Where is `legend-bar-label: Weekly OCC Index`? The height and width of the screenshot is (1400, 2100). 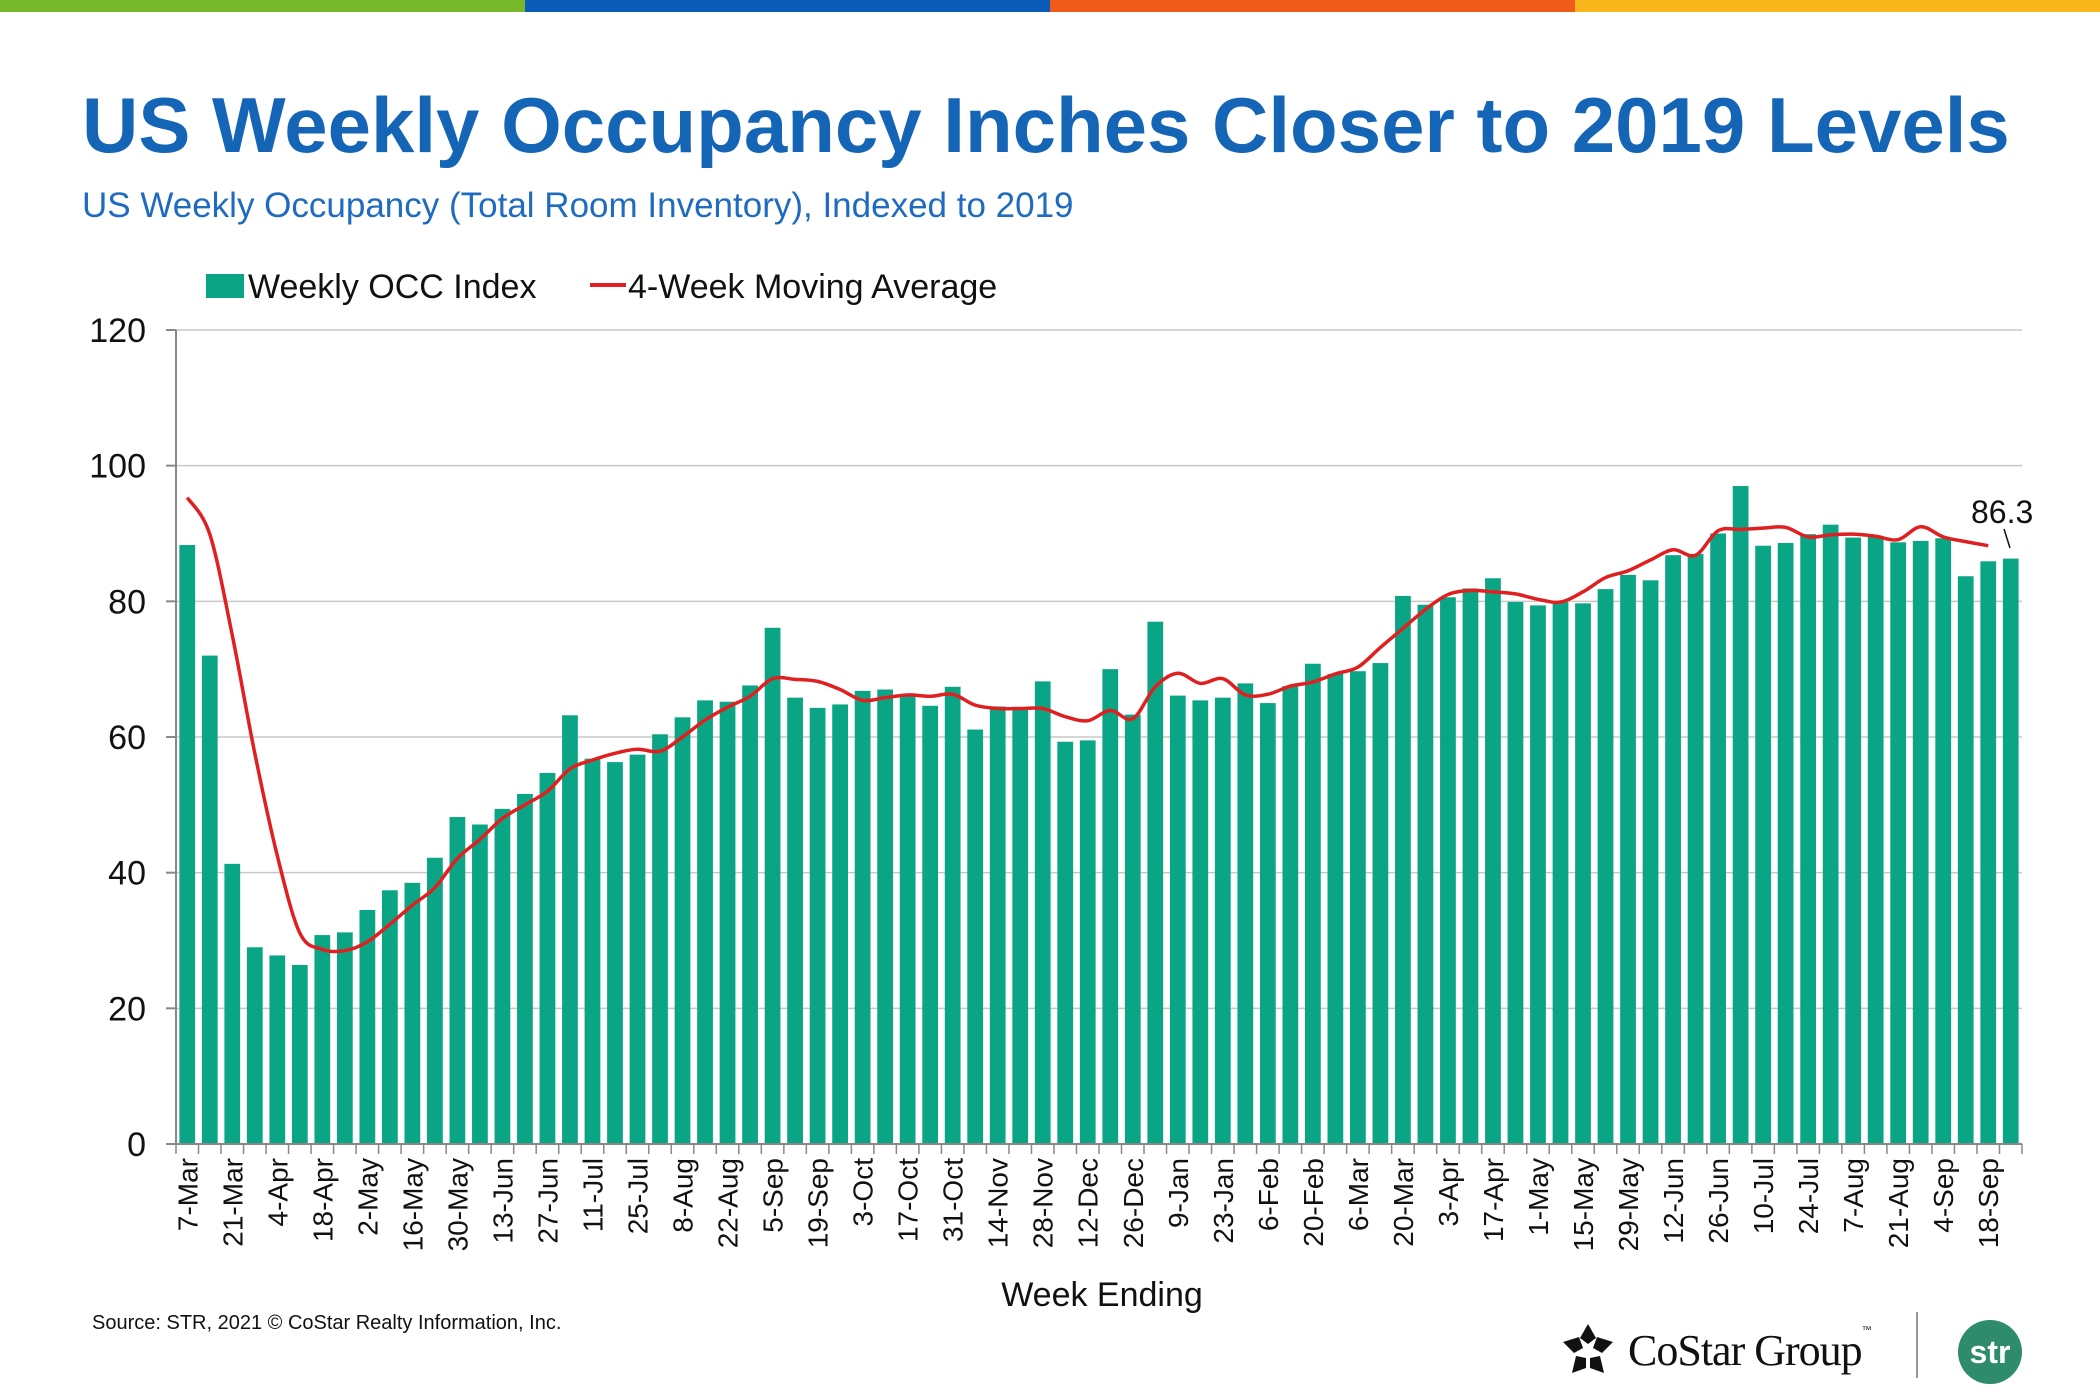
legend-bar-label: Weekly OCC Index is located at coordinates (392, 287).